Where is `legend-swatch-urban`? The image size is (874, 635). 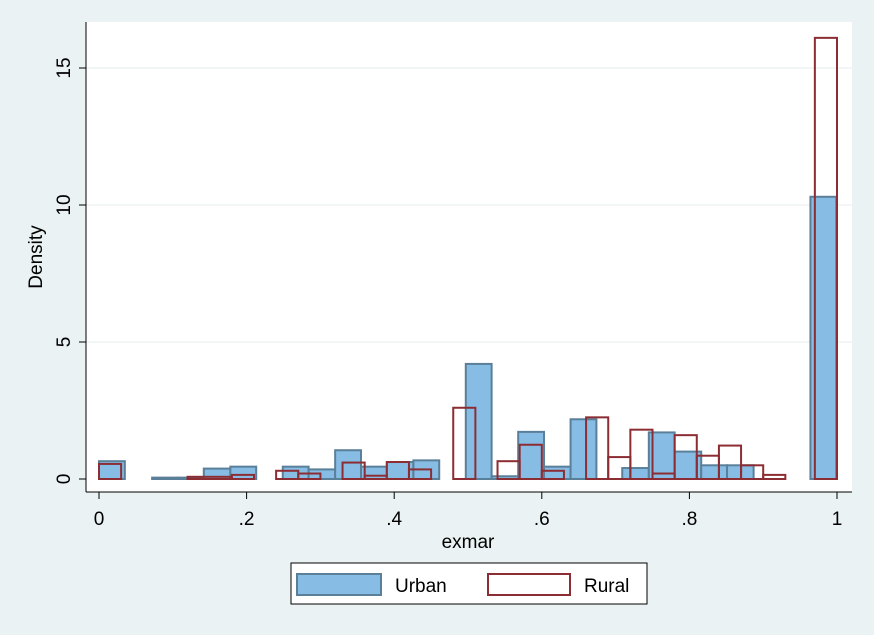
legend-swatch-urban is located at coordinates (339, 584).